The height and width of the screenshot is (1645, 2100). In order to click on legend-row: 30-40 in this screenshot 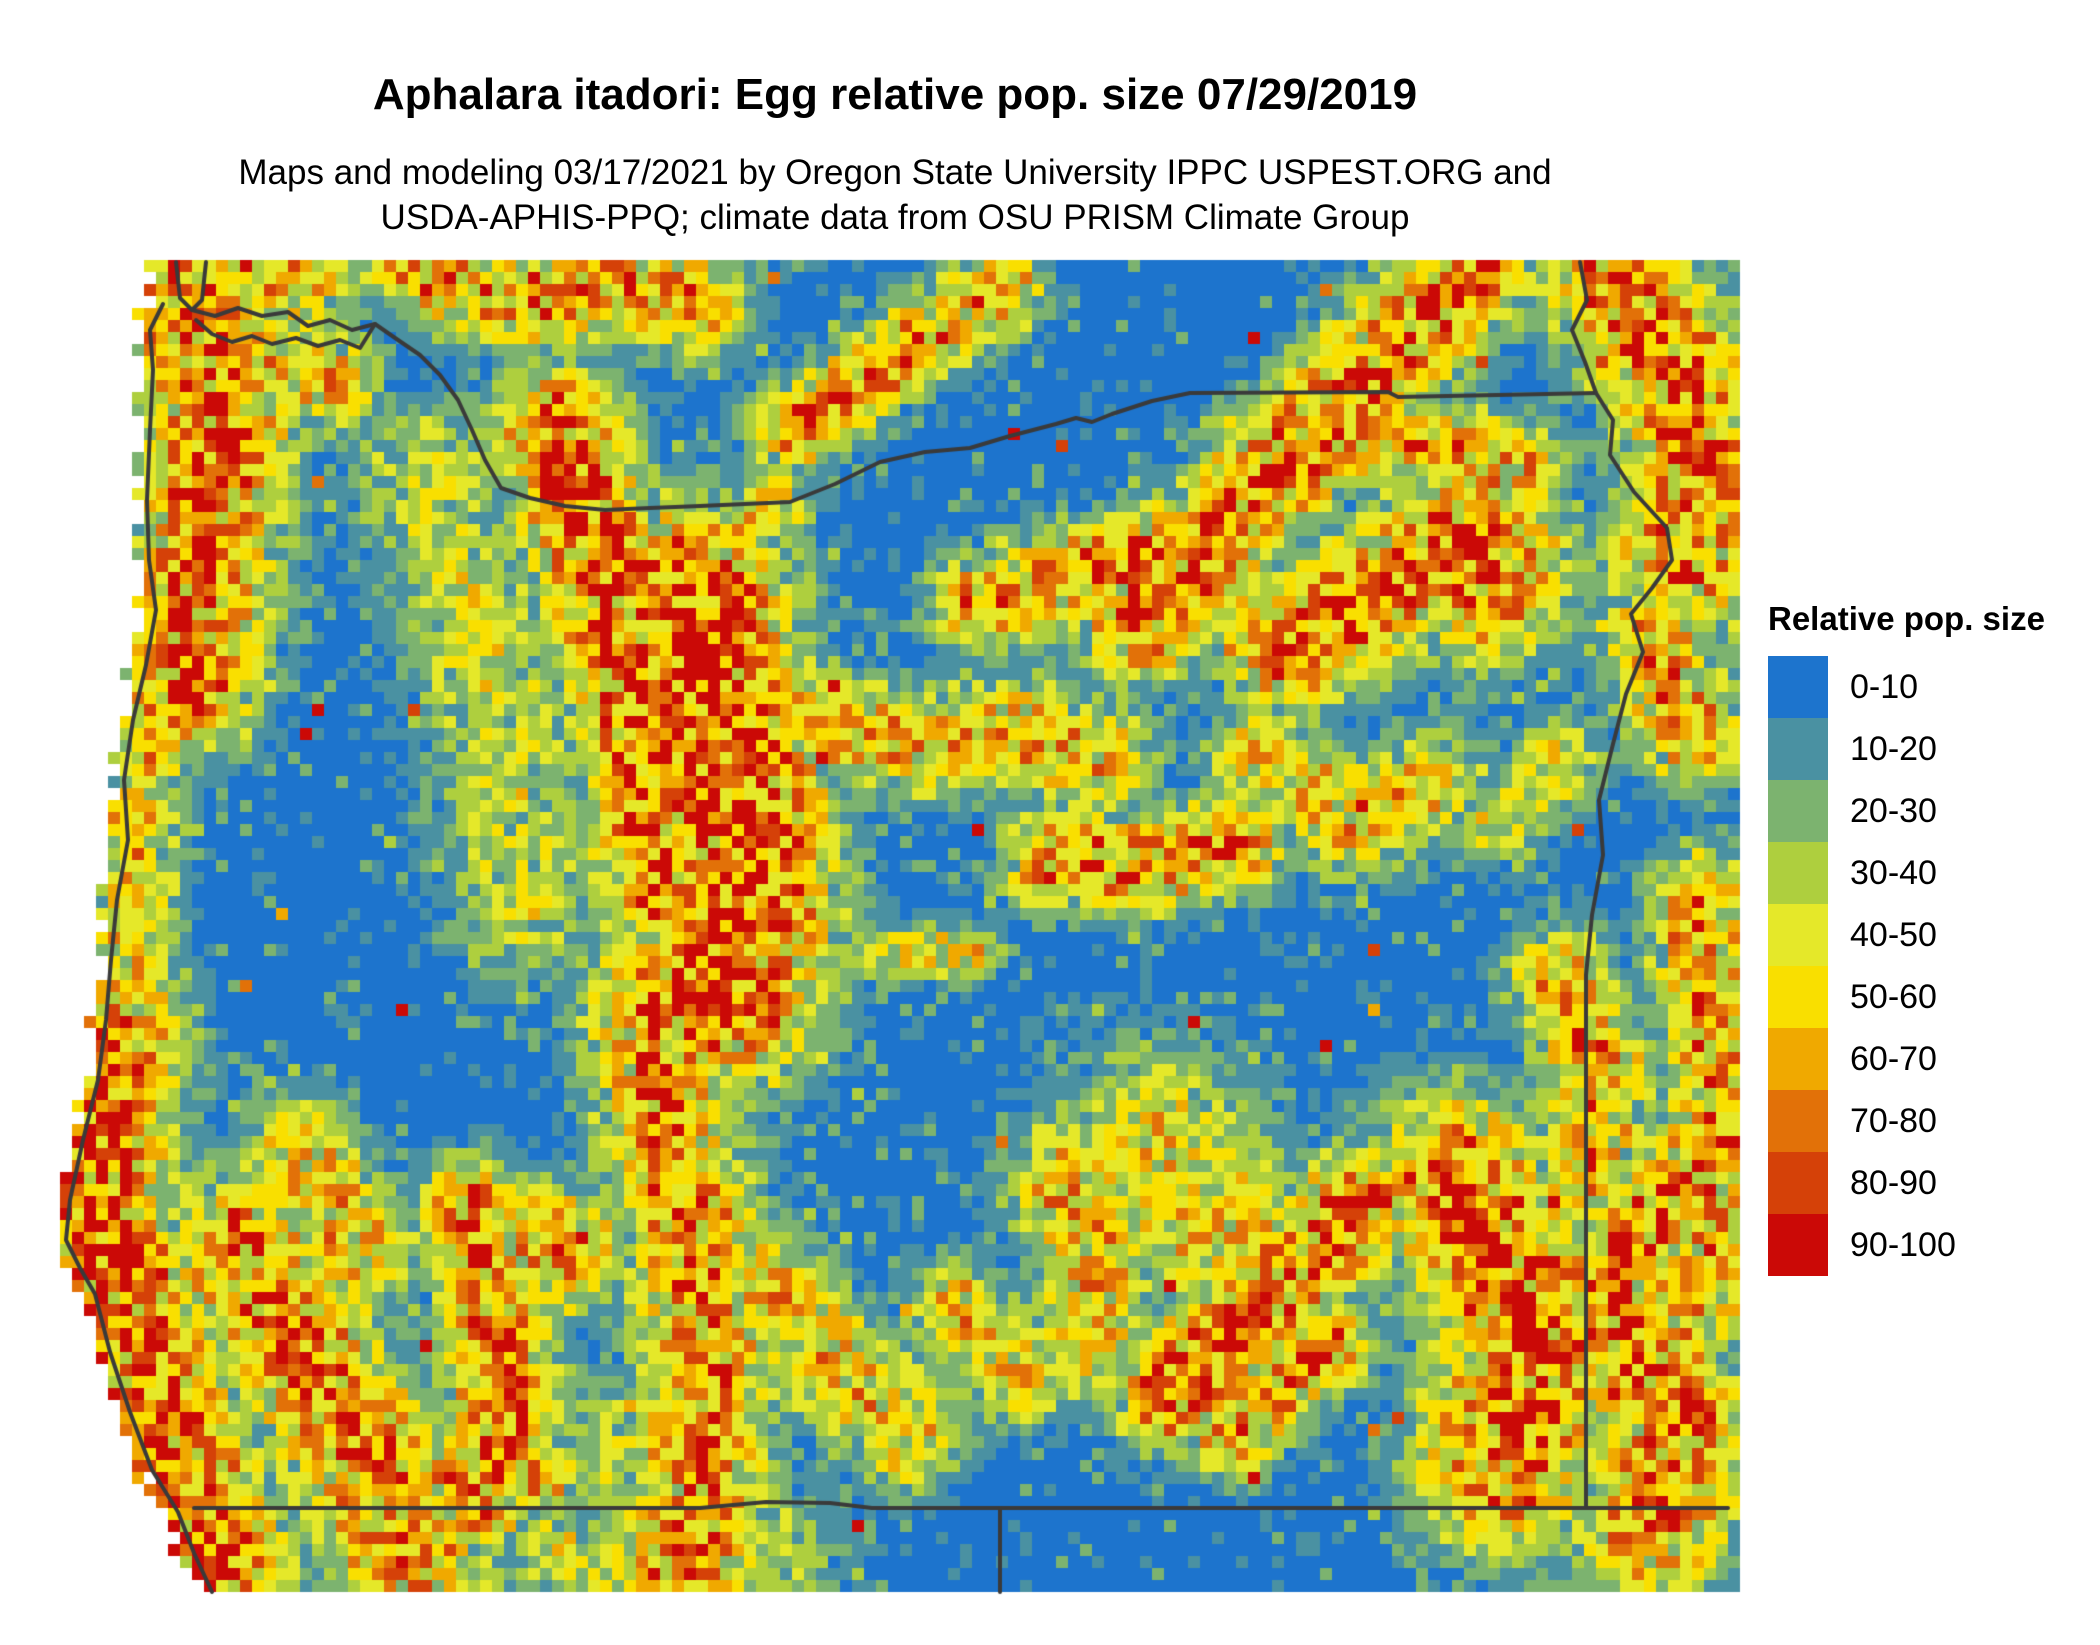, I will do `click(1933, 873)`.